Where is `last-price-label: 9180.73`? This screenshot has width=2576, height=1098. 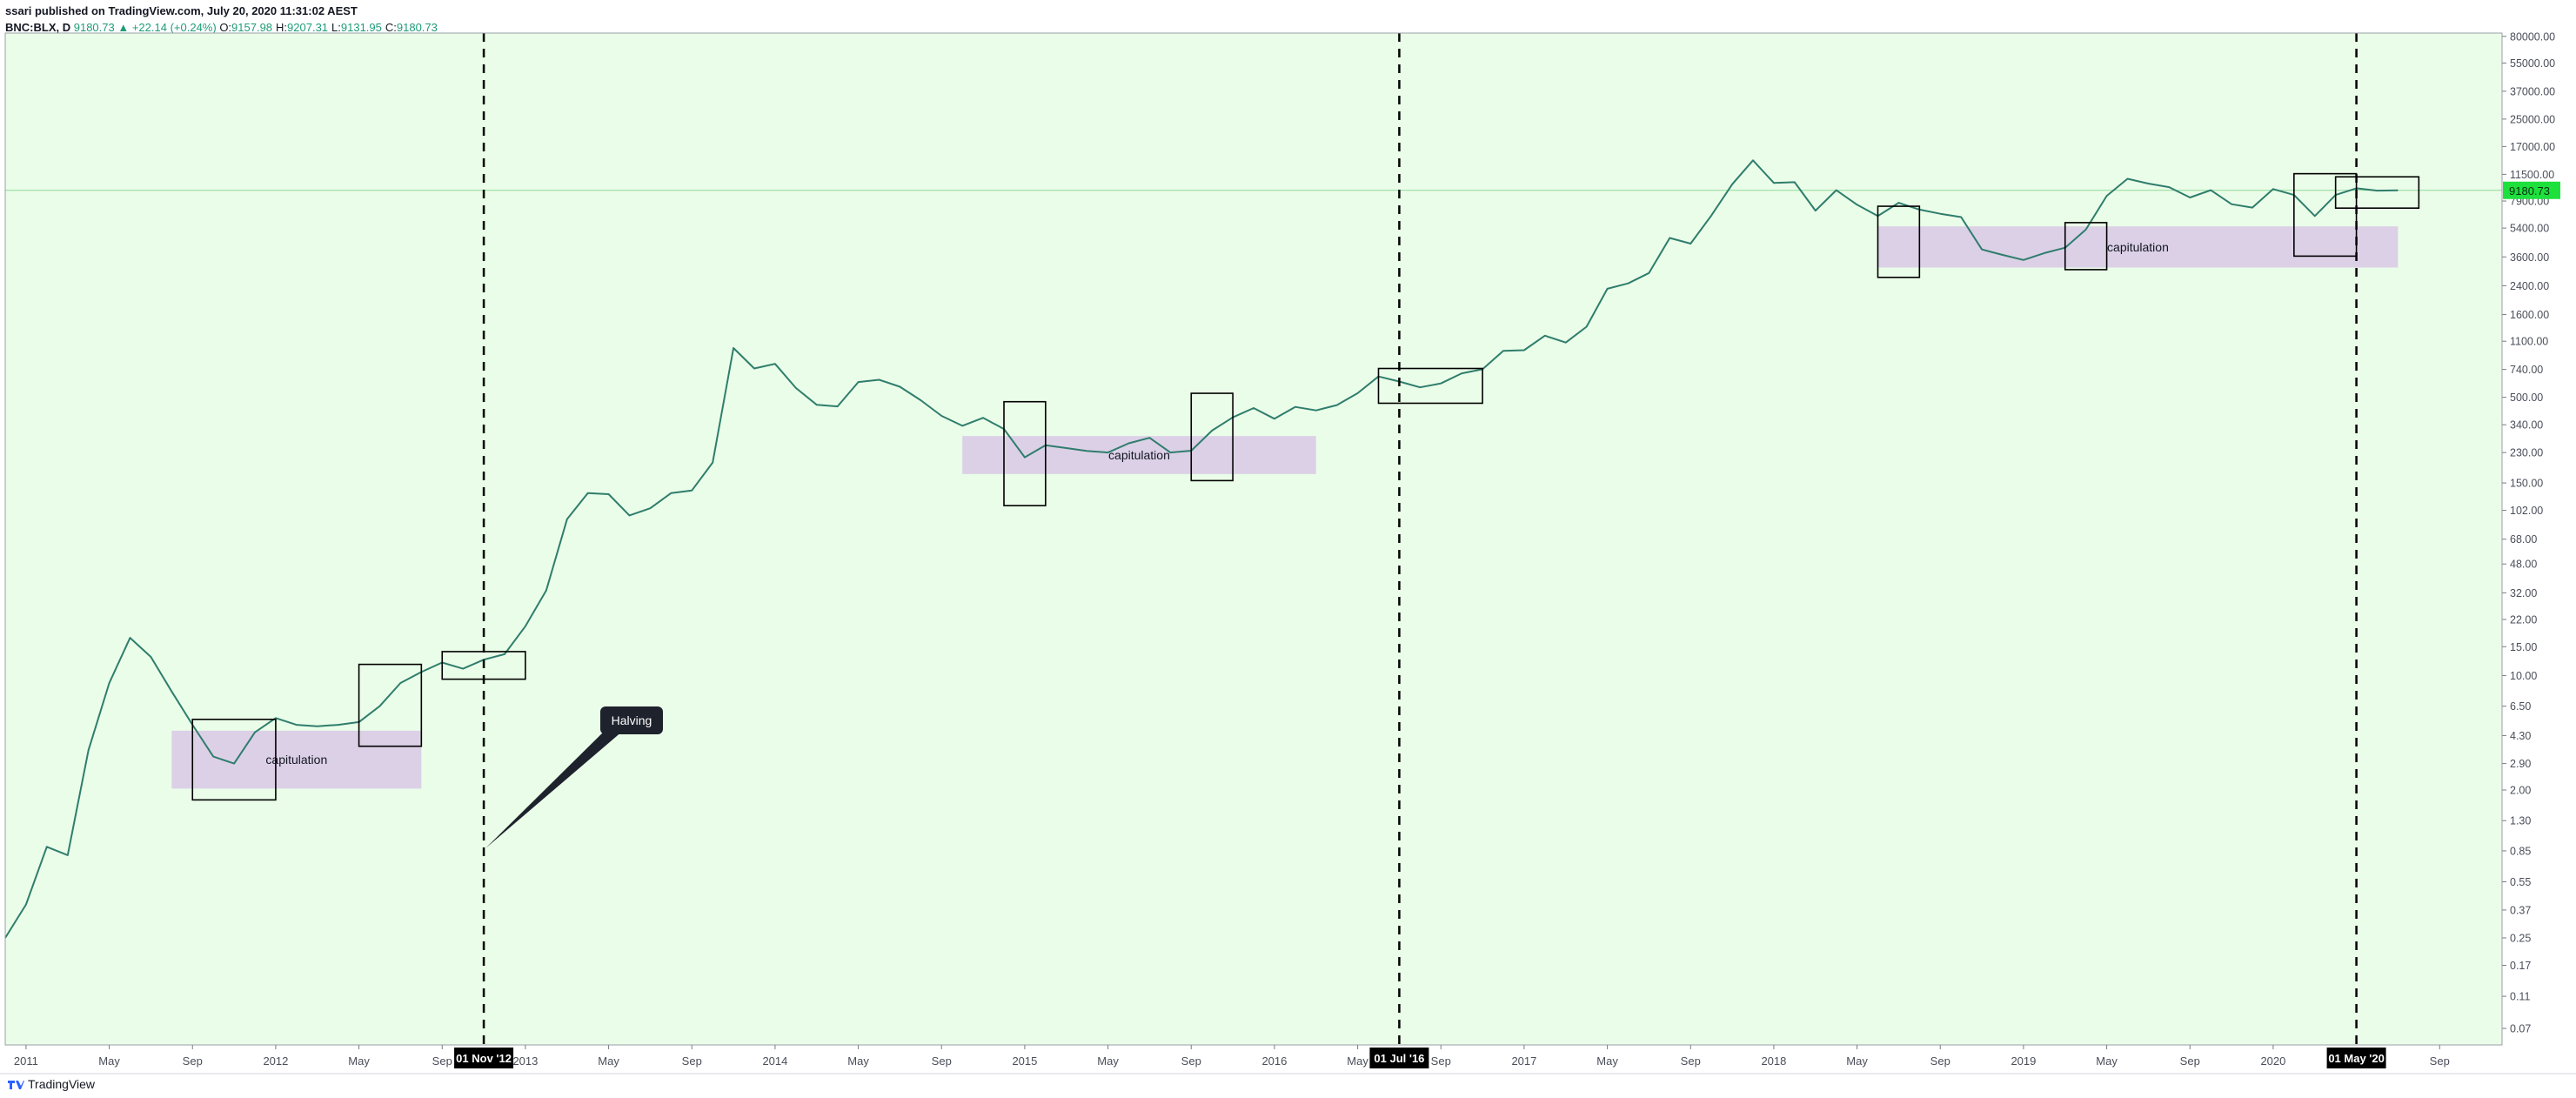
last-price-label: 9180.73 is located at coordinates (2529, 191).